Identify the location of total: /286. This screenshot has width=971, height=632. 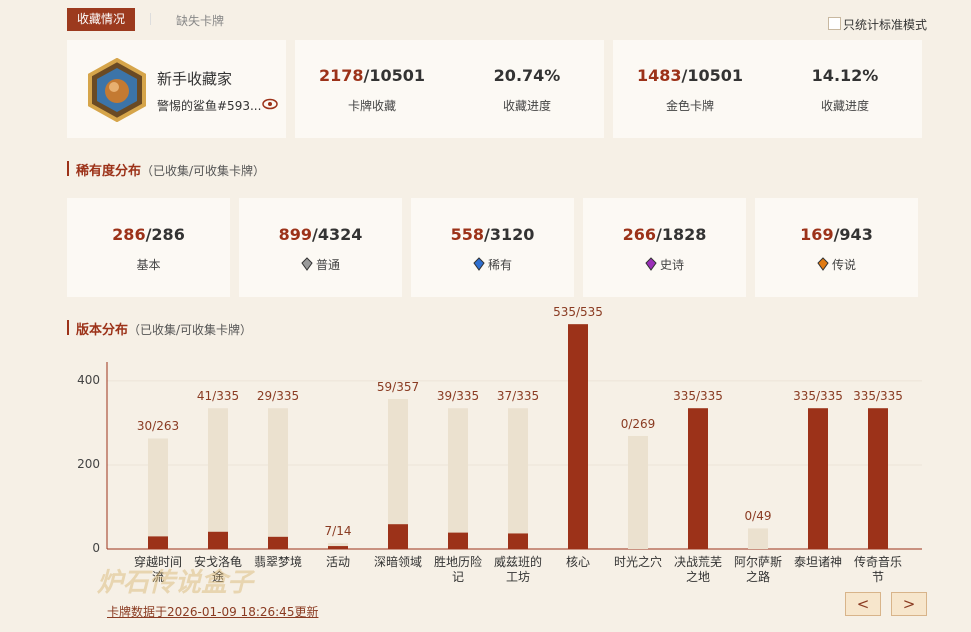
(165, 234).